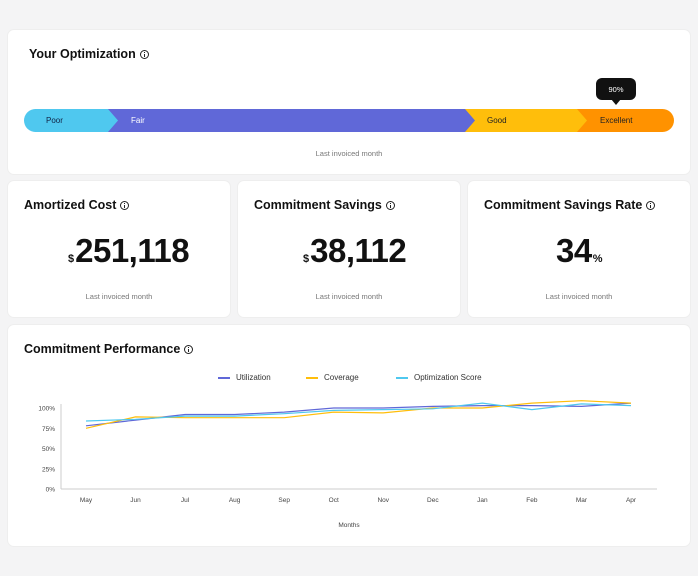 The width and height of the screenshot is (698, 576). What do you see at coordinates (48, 469) in the screenshot?
I see `y-tick-label: 25%` at bounding box center [48, 469].